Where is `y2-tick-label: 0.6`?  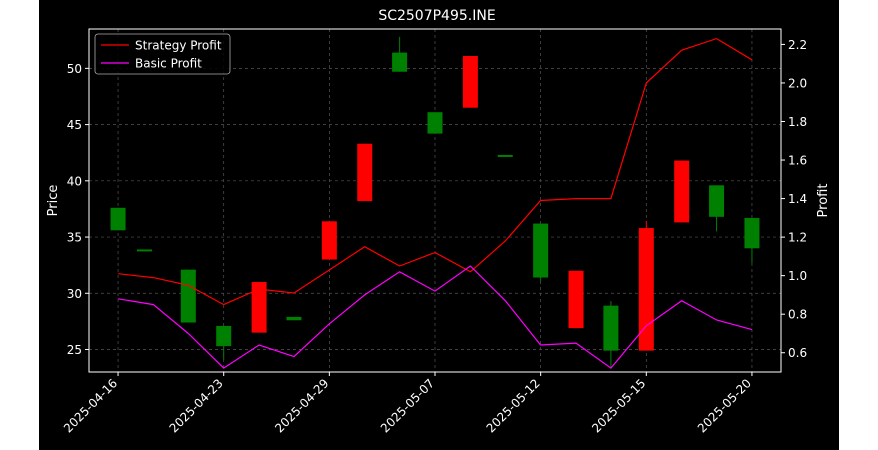
y2-tick-label: 0.6 is located at coordinates (797, 353).